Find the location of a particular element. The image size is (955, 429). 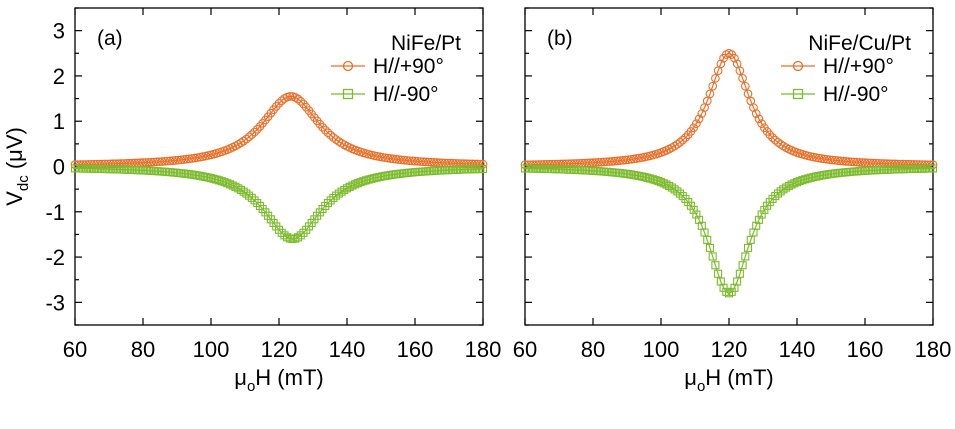

y-axis-label: Vdc (μV) is located at coordinates (17, 166).